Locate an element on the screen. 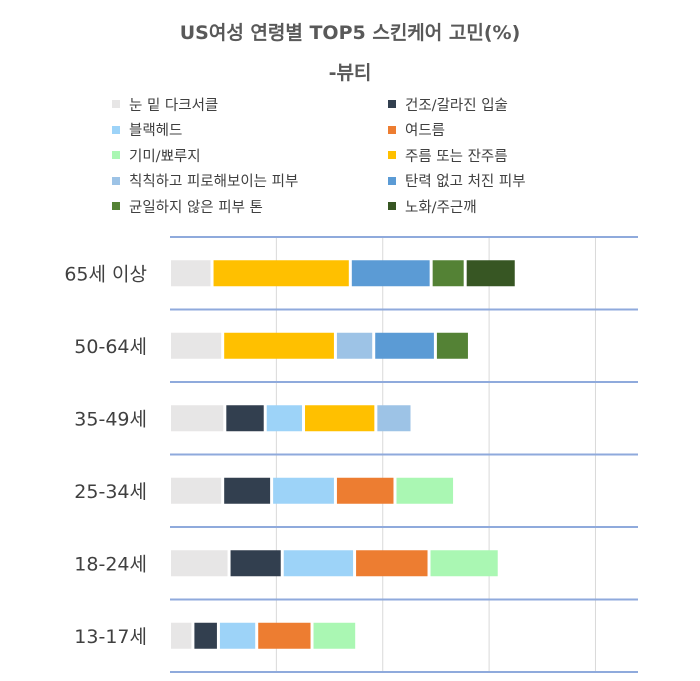  legend-item: 탄력 없고 처진 피부 is located at coordinates (457, 181).